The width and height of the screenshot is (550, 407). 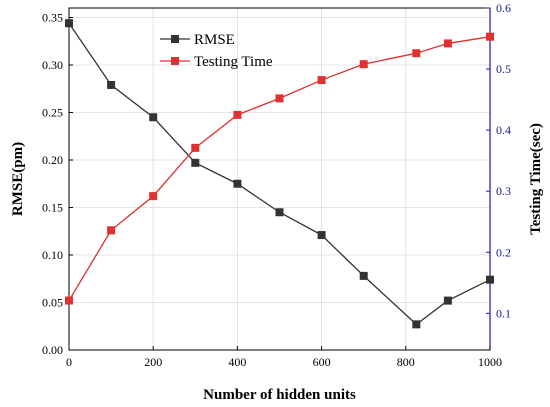 What do you see at coordinates (503, 8) in the screenshot?
I see `right-y-tick-label: 0.6` at bounding box center [503, 8].